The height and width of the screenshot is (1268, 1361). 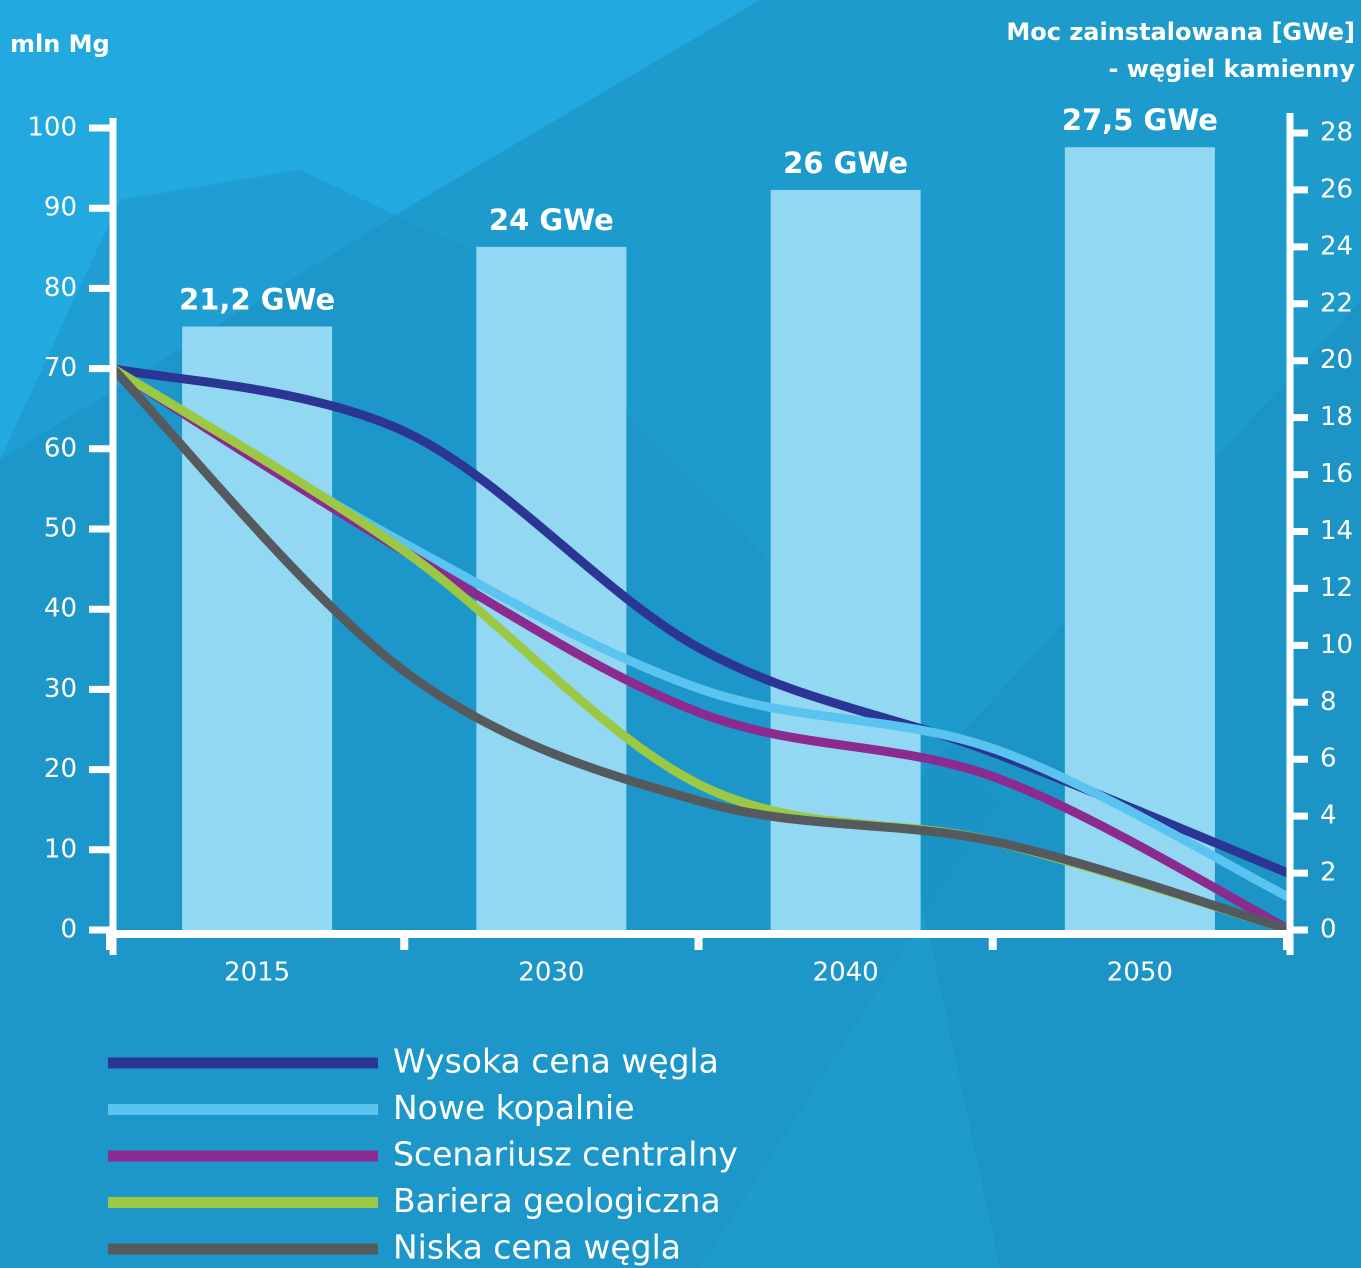 What do you see at coordinates (1336, 303) in the screenshot?
I see `y2-tick-label: 22` at bounding box center [1336, 303].